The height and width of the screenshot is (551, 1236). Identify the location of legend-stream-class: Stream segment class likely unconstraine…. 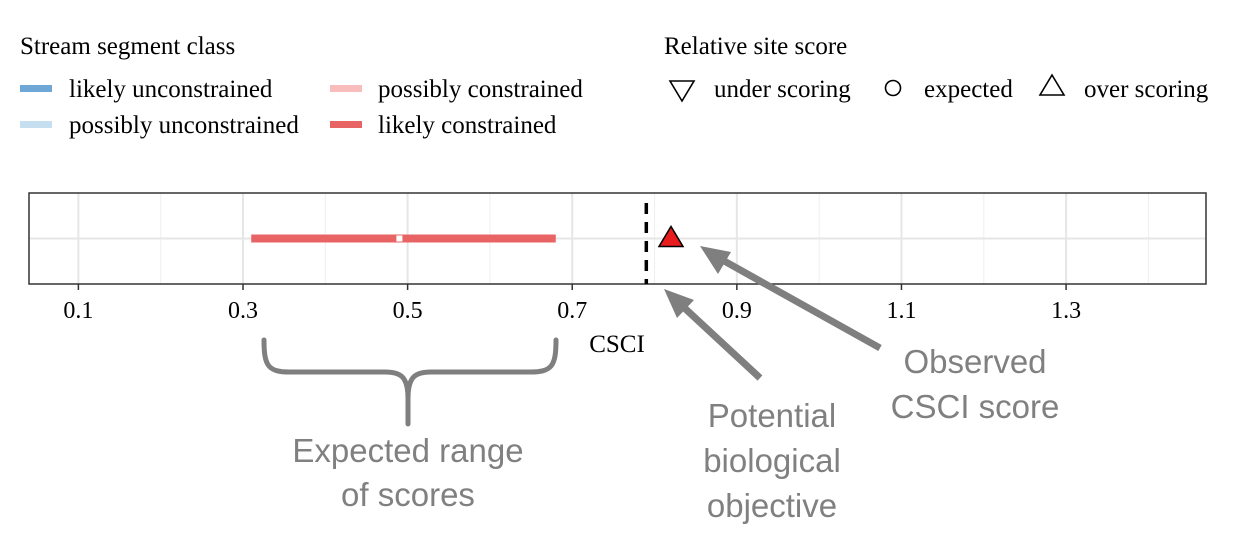
(301, 86).